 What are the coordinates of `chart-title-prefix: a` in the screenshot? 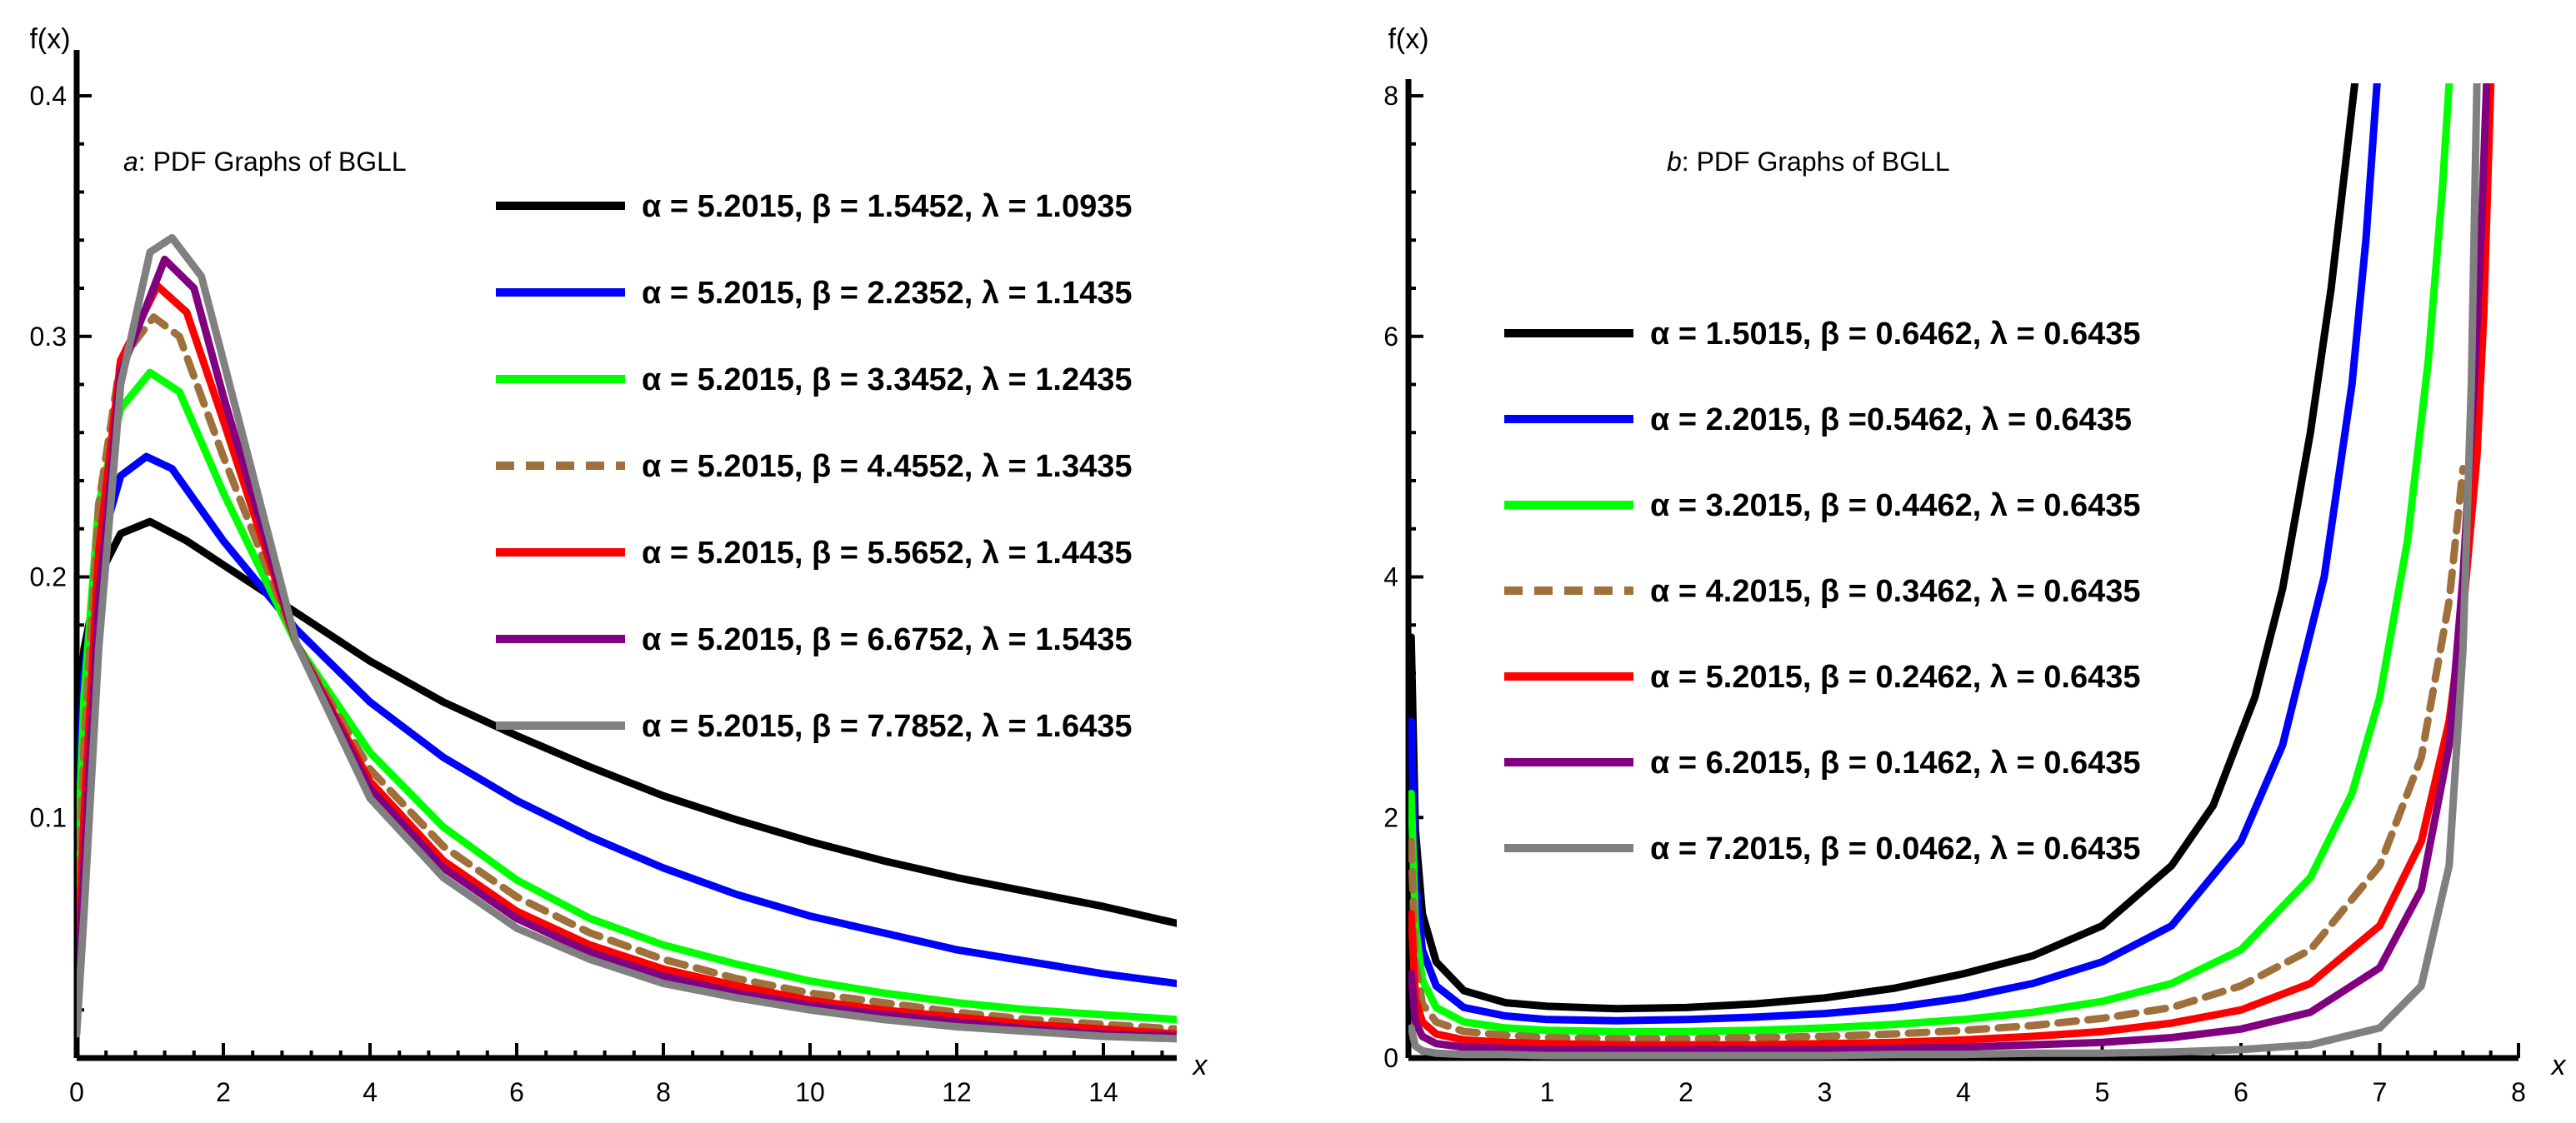 It's located at (130, 162).